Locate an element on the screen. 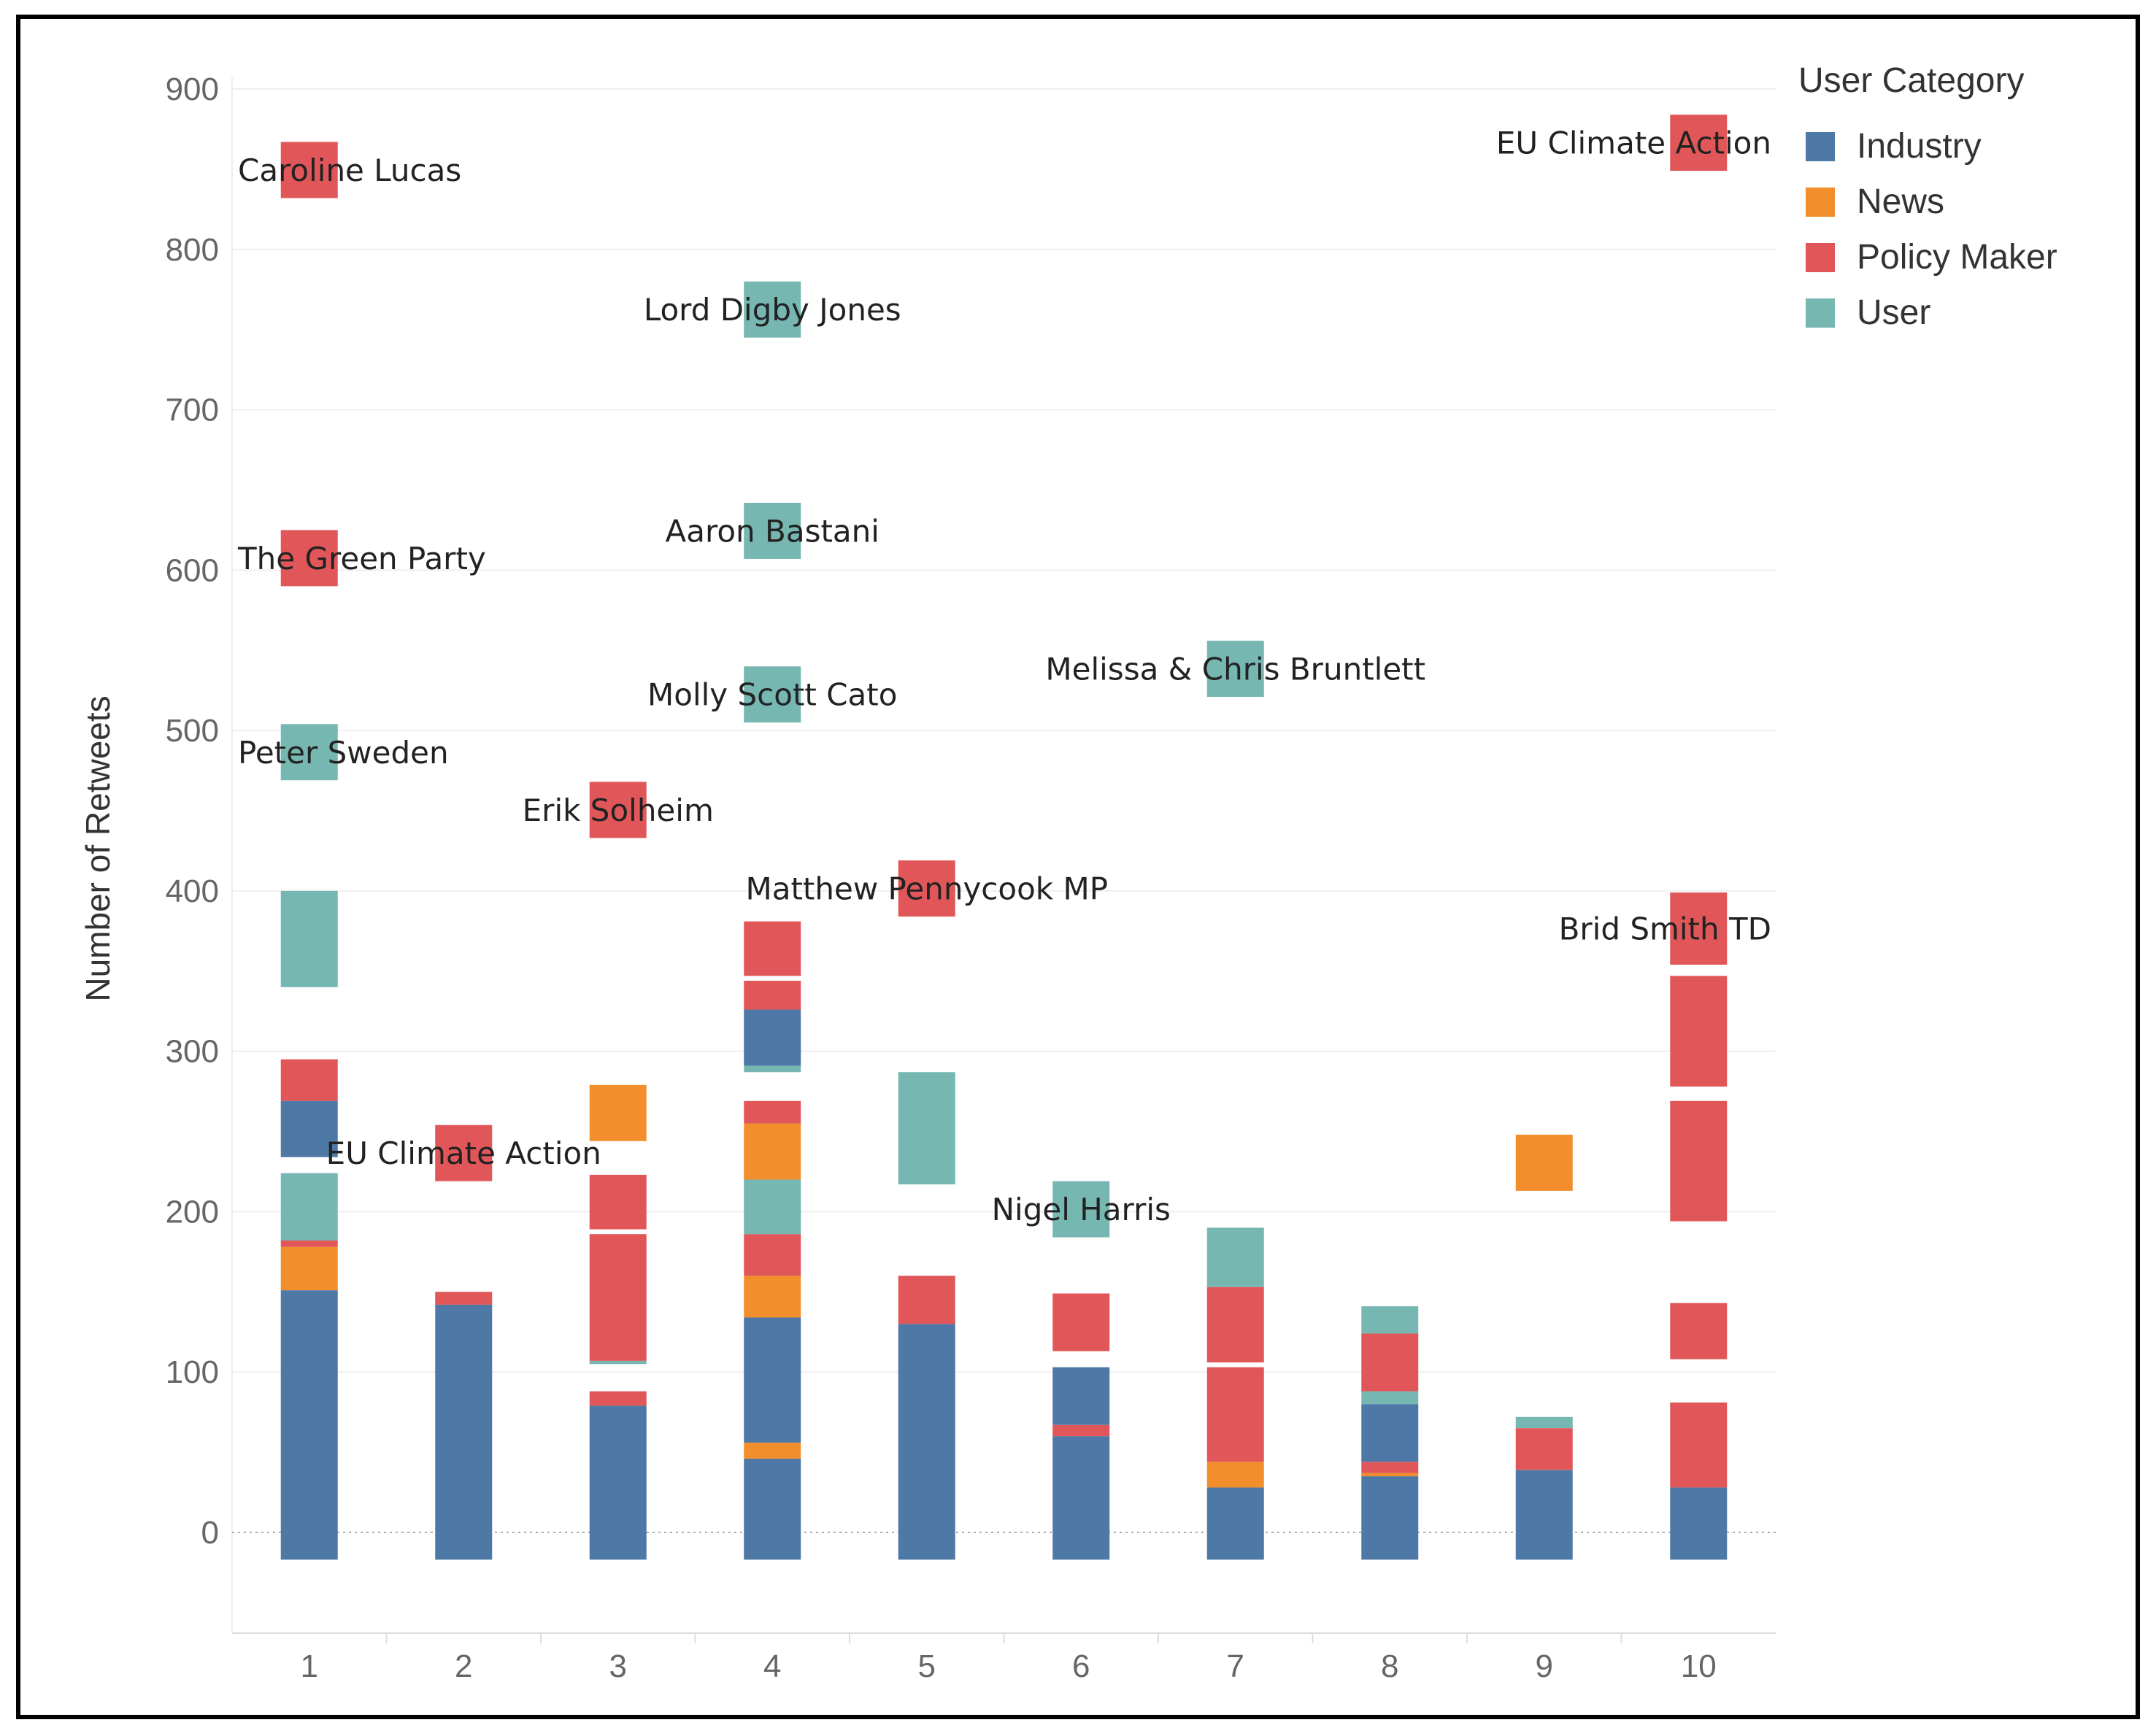 The width and height of the screenshot is (2156, 1736). y-tick-label: 100 is located at coordinates (192, 1372).